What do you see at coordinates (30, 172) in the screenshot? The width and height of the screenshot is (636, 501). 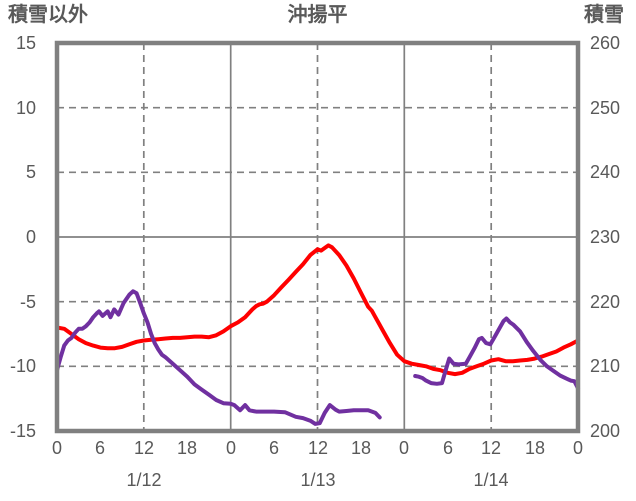 I see `y-left-tick-label: 5` at bounding box center [30, 172].